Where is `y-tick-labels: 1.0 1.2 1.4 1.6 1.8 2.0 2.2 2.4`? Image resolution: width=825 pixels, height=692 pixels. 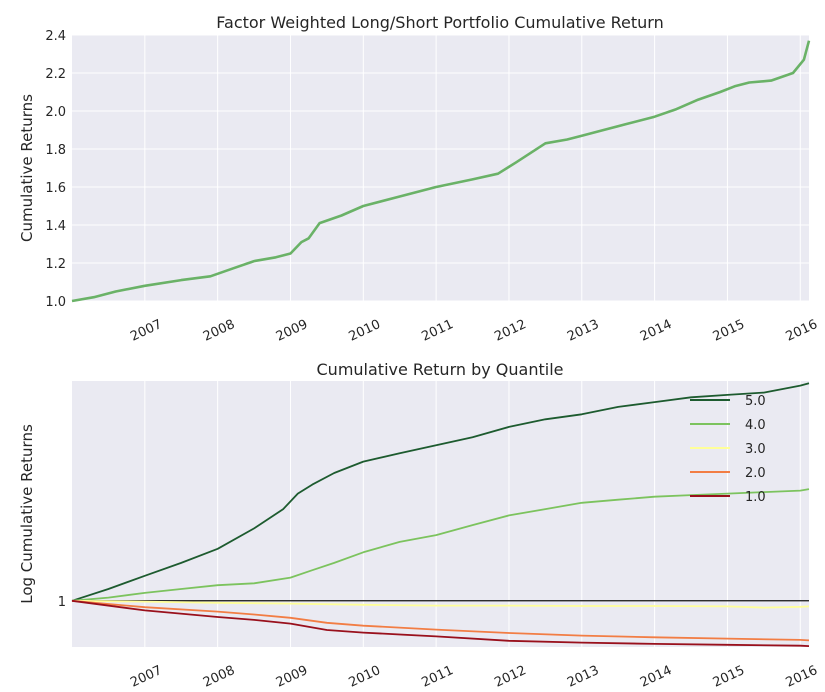
y-tick-labels: 1.0 1.2 1.4 1.6 1.8 2.0 2.2 2.4 is located at coordinates (55, 169).